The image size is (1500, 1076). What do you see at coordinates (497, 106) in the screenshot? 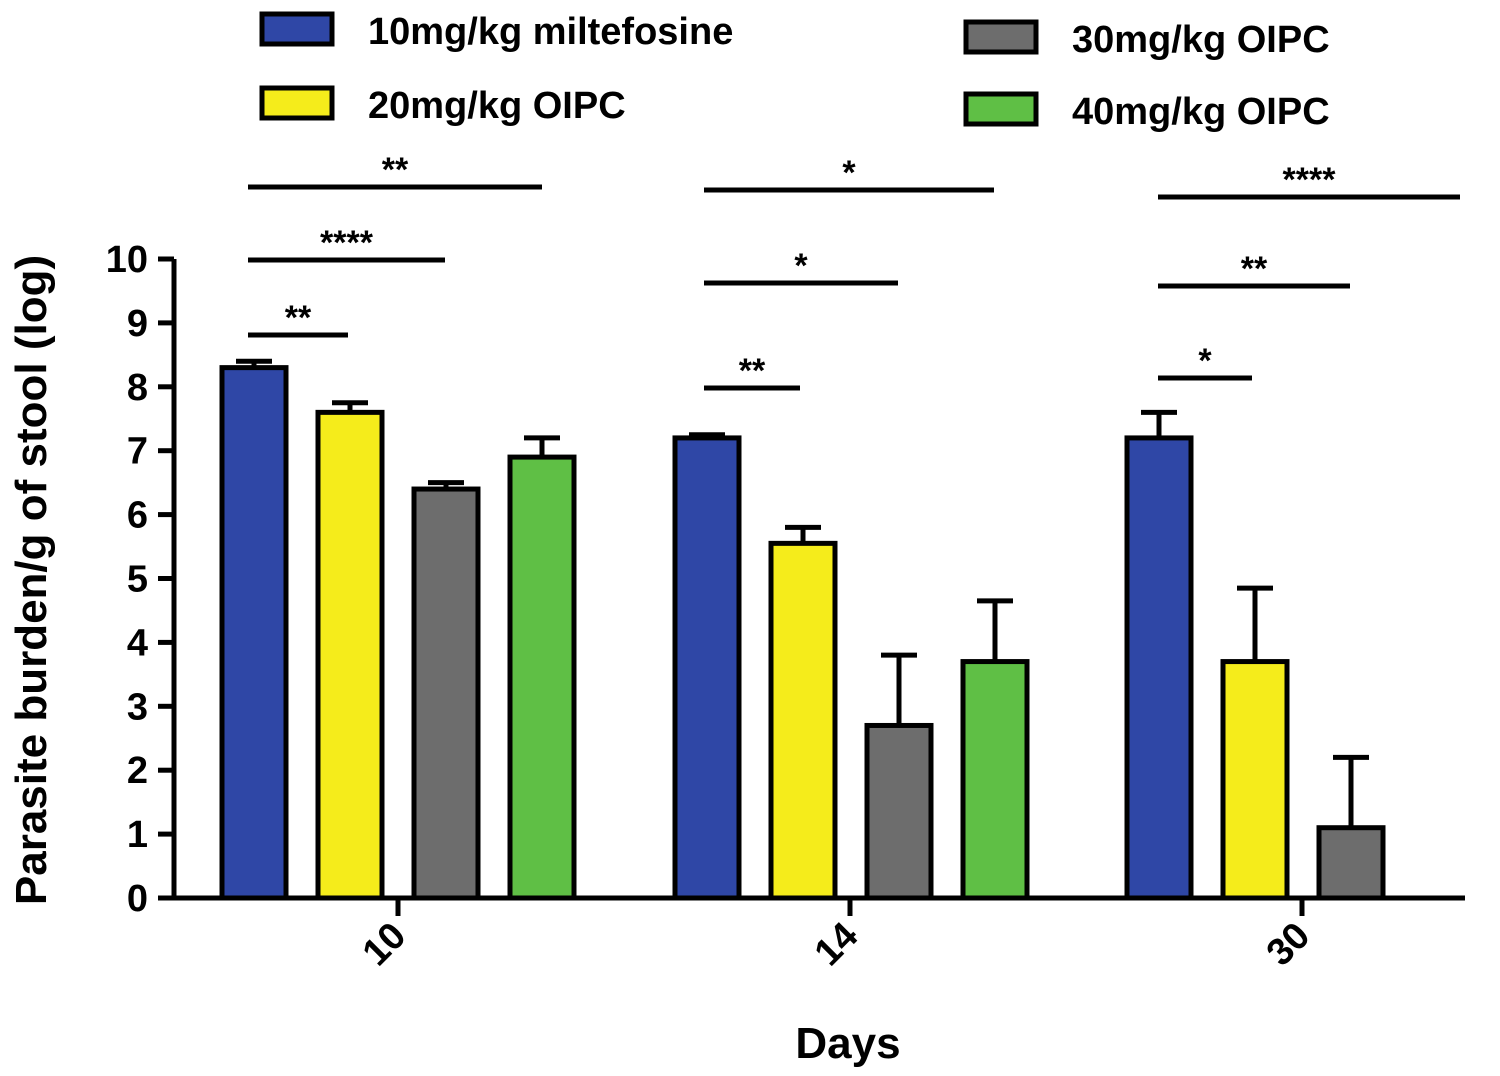
I see `legend-label-oipc-20: 20mg/kg OIPC` at bounding box center [497, 106].